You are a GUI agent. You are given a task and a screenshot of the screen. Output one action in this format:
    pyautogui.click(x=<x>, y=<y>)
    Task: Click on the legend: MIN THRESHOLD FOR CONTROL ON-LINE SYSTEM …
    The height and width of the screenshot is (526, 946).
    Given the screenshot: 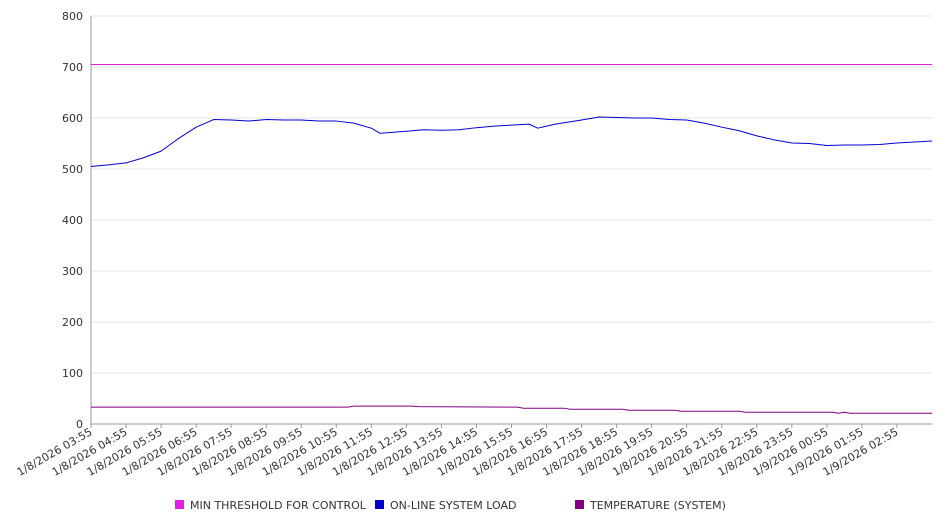 What is the action you would take?
    pyautogui.click(x=450, y=505)
    